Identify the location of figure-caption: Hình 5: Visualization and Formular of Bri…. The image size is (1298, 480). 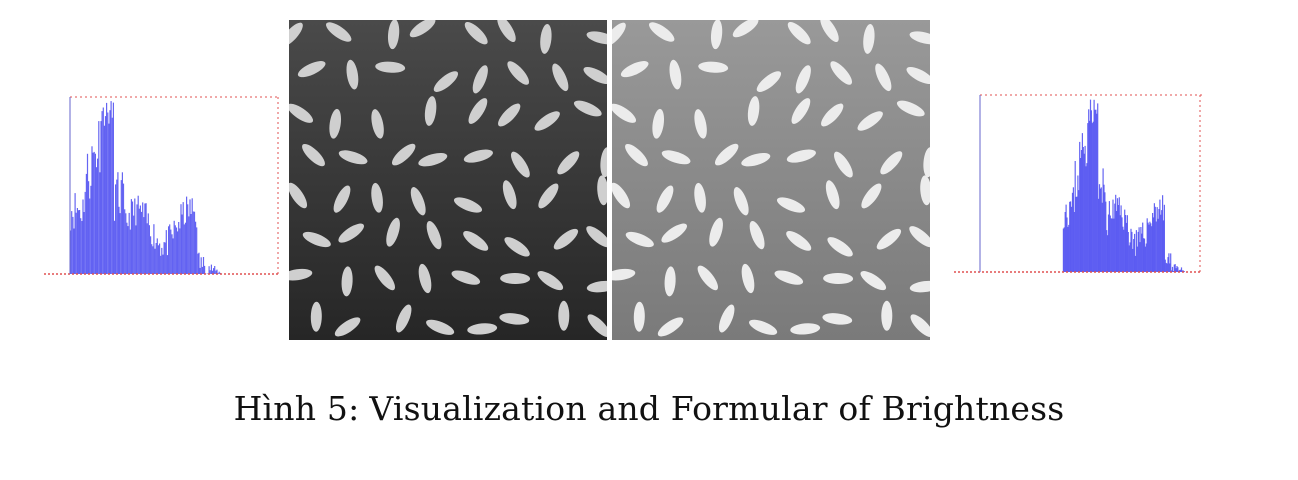
(649, 408).